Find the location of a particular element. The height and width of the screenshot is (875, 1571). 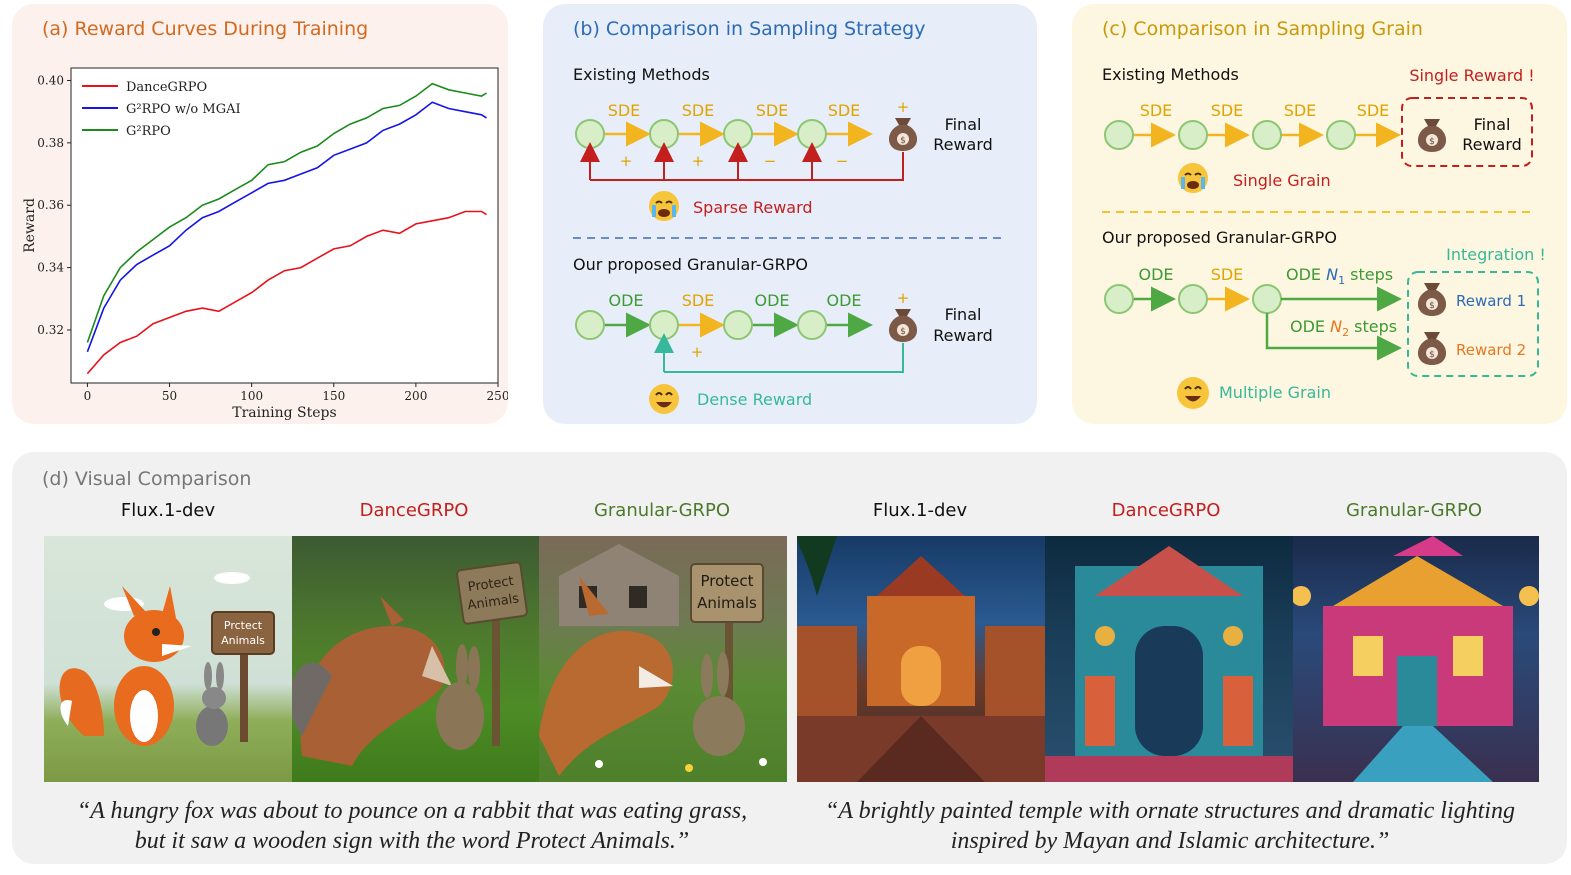

y-tick-label: 0.34 is located at coordinates (50, 268).